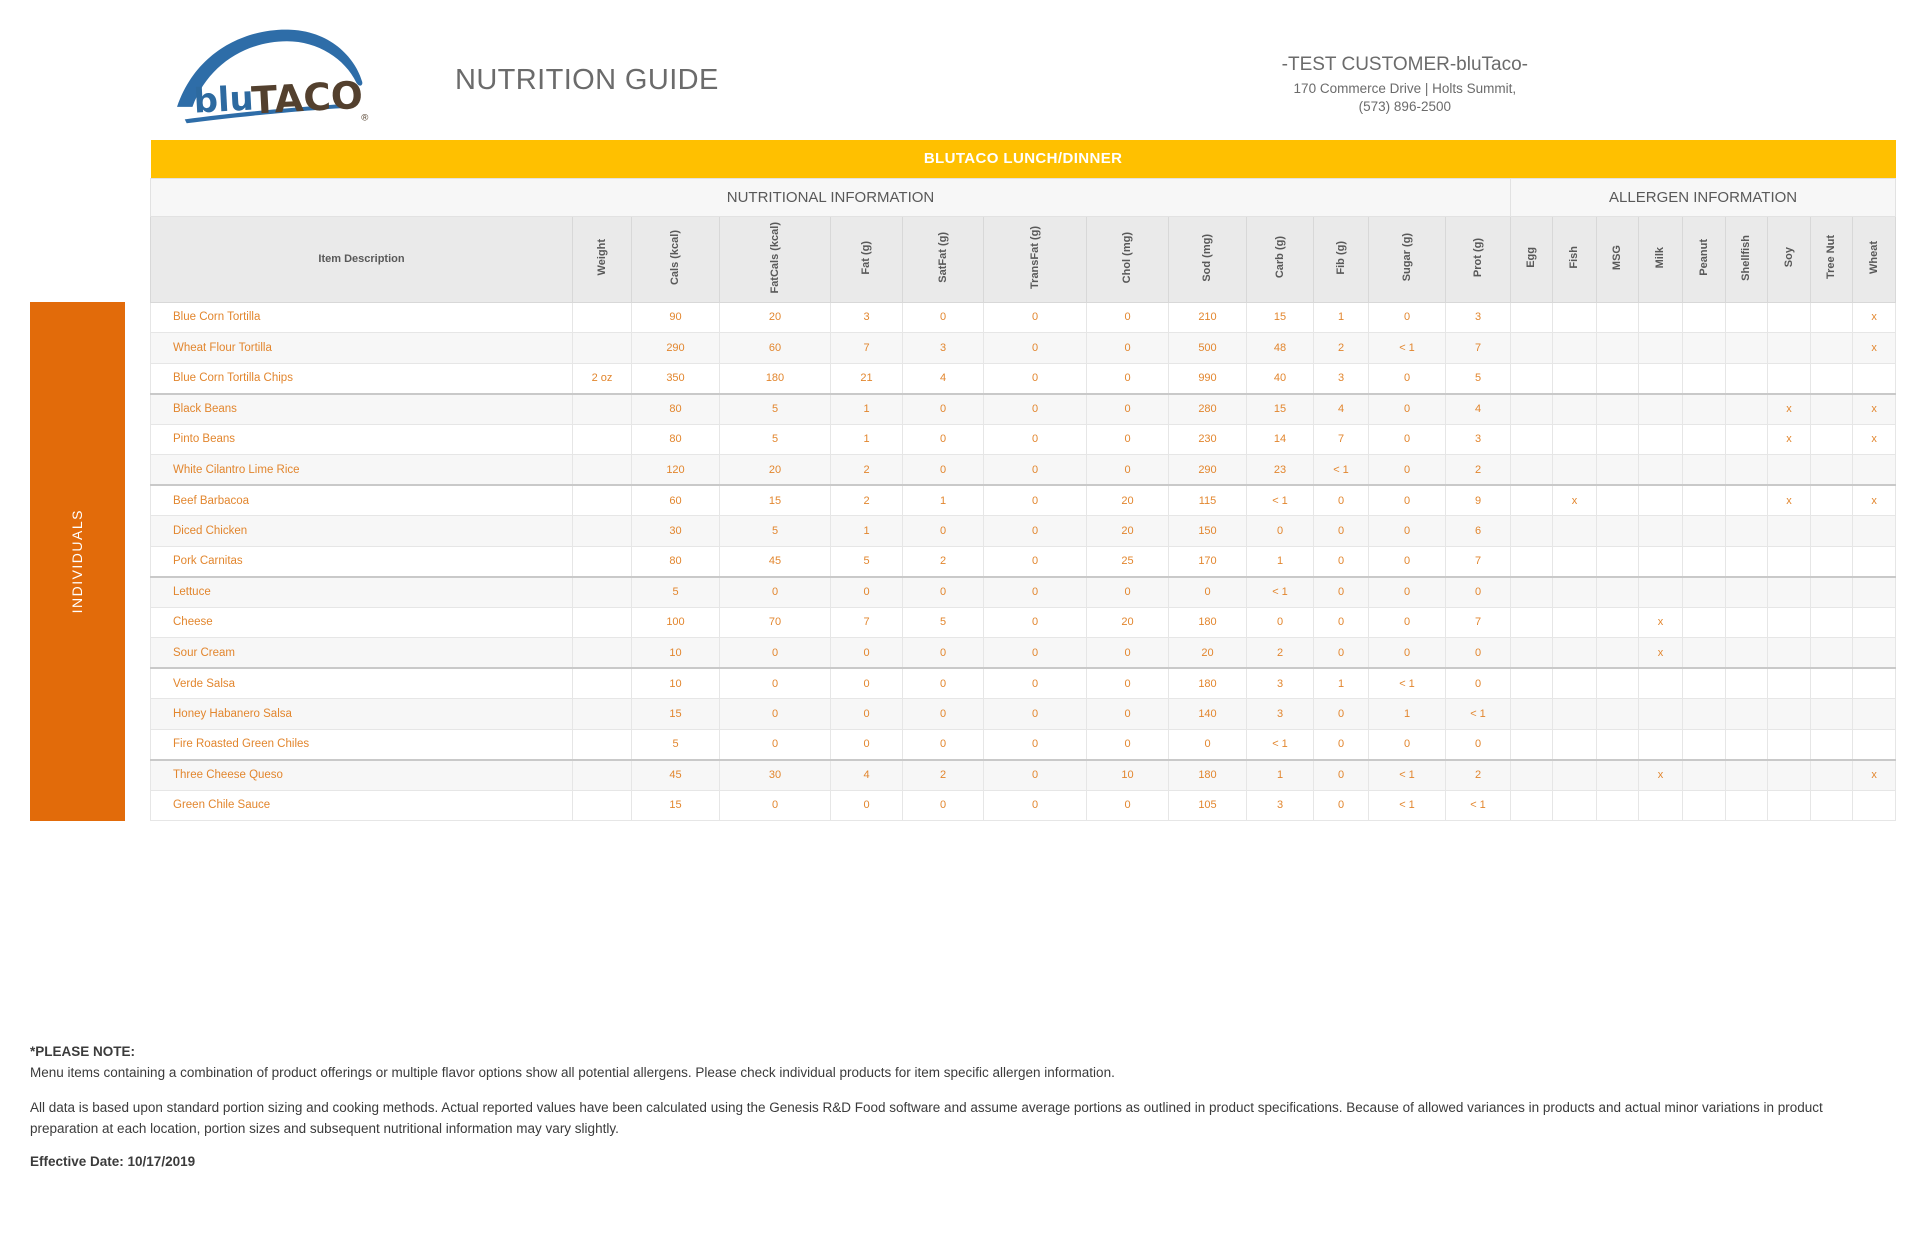  Describe the element at coordinates (361, 592) in the screenshot. I see `item-name: Lettuce` at that location.